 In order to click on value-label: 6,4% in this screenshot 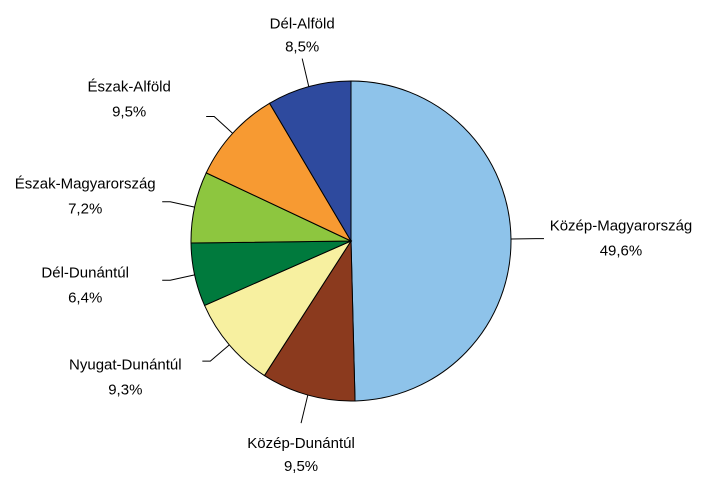, I will do `click(85, 297)`.